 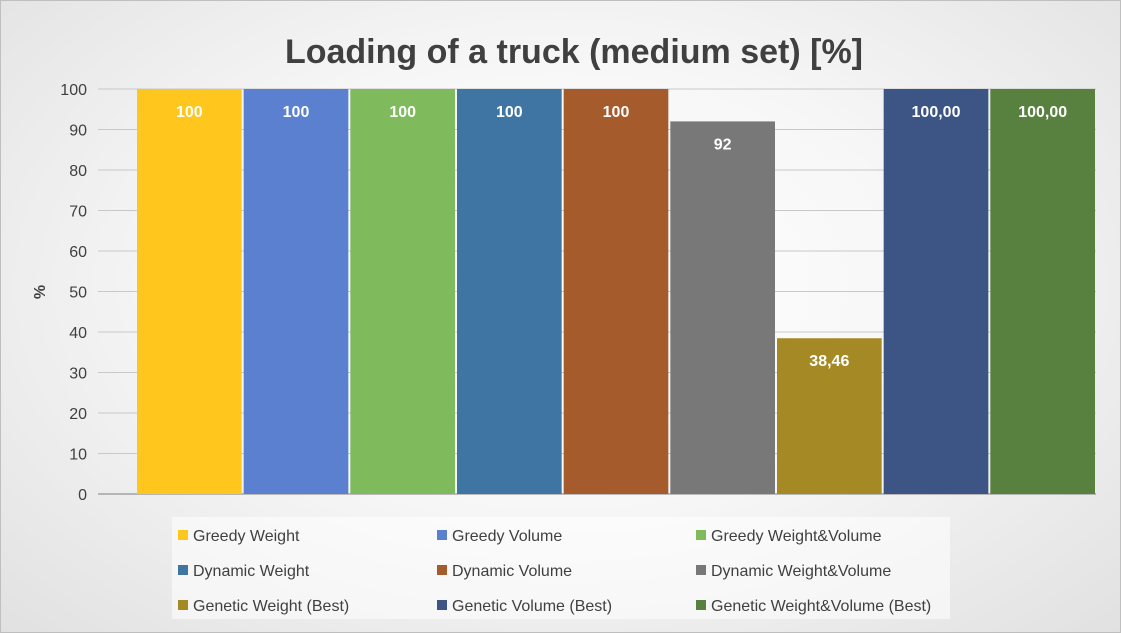 What do you see at coordinates (78, 374) in the screenshot?
I see `y-tick-label: 30` at bounding box center [78, 374].